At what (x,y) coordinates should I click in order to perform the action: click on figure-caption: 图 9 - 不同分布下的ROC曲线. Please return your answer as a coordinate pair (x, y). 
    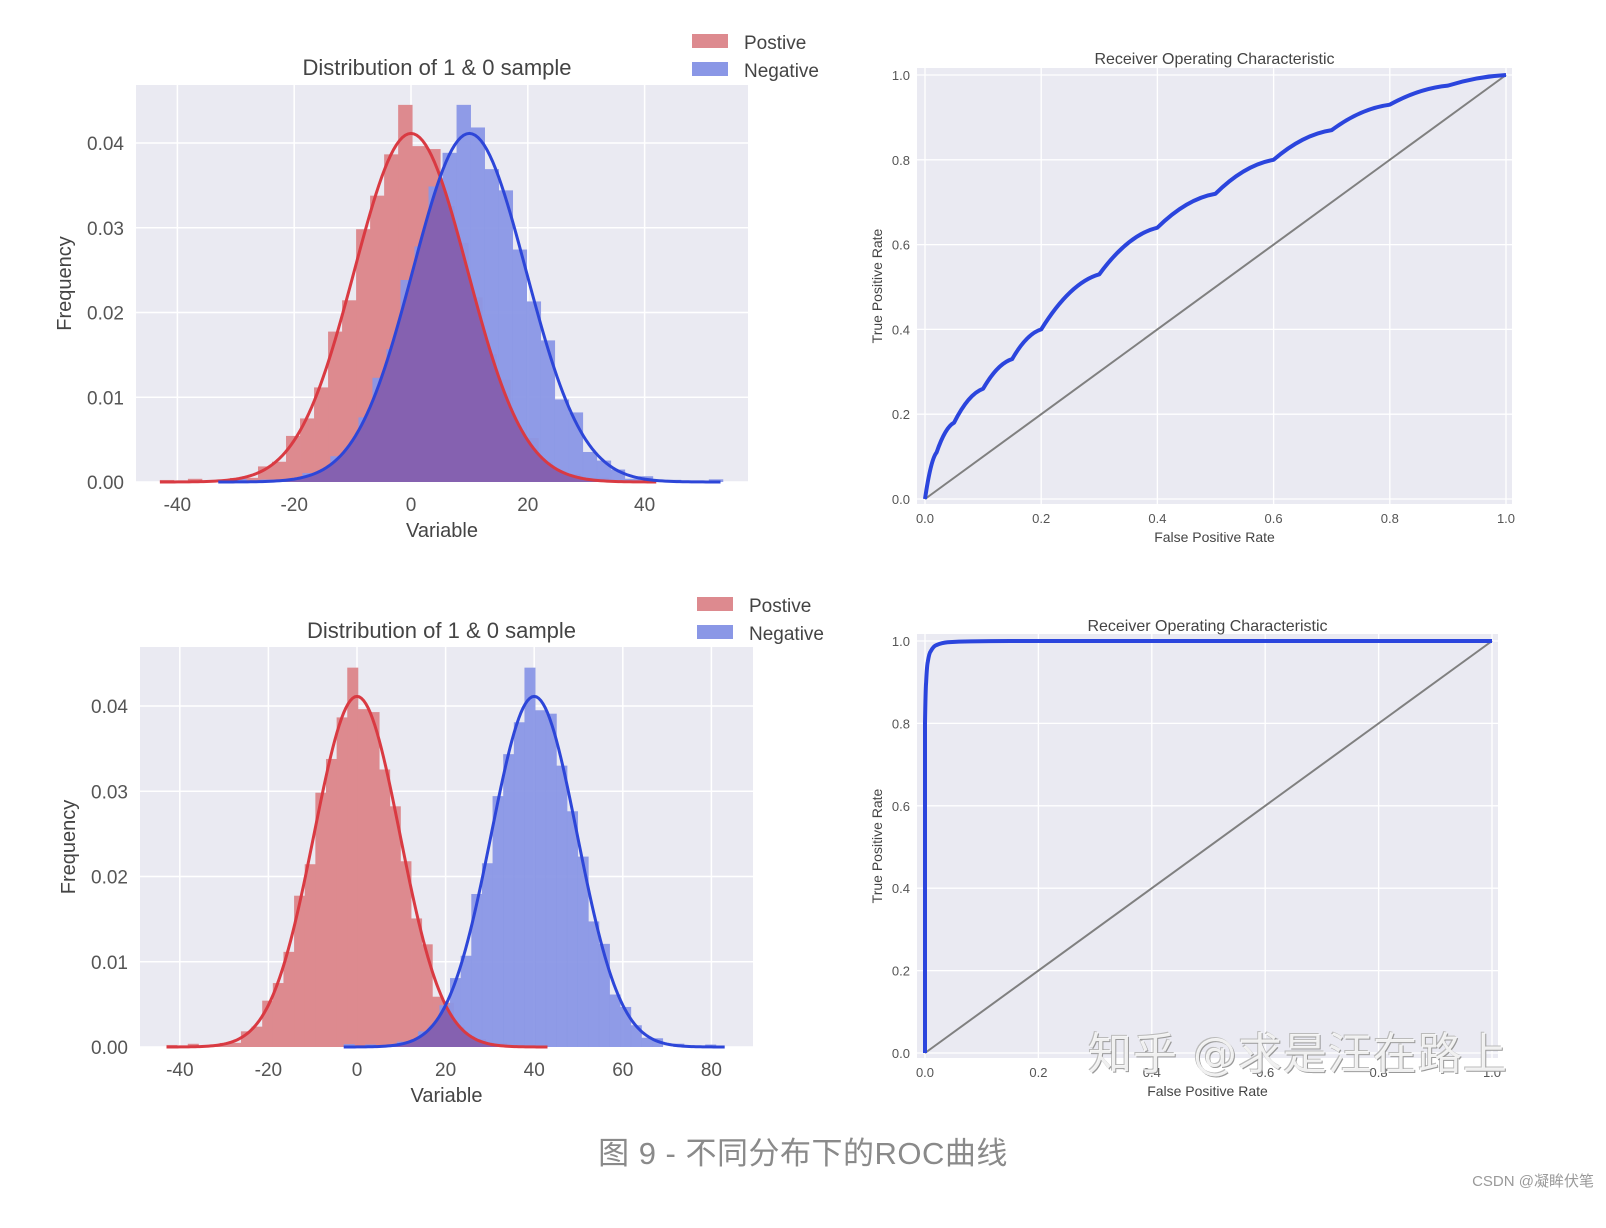
    Looking at the image, I should click on (803, 1153).